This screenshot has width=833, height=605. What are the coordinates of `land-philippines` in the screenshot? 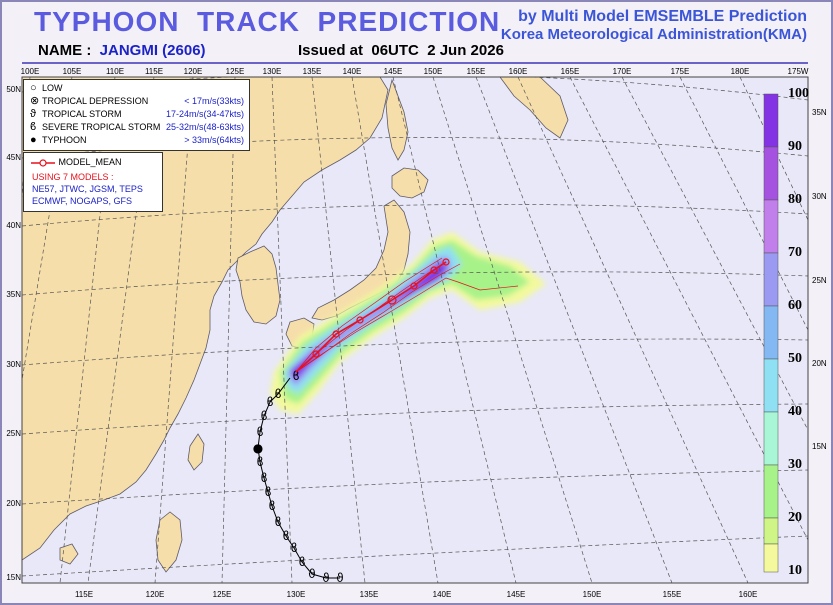 It's located at (169, 542).